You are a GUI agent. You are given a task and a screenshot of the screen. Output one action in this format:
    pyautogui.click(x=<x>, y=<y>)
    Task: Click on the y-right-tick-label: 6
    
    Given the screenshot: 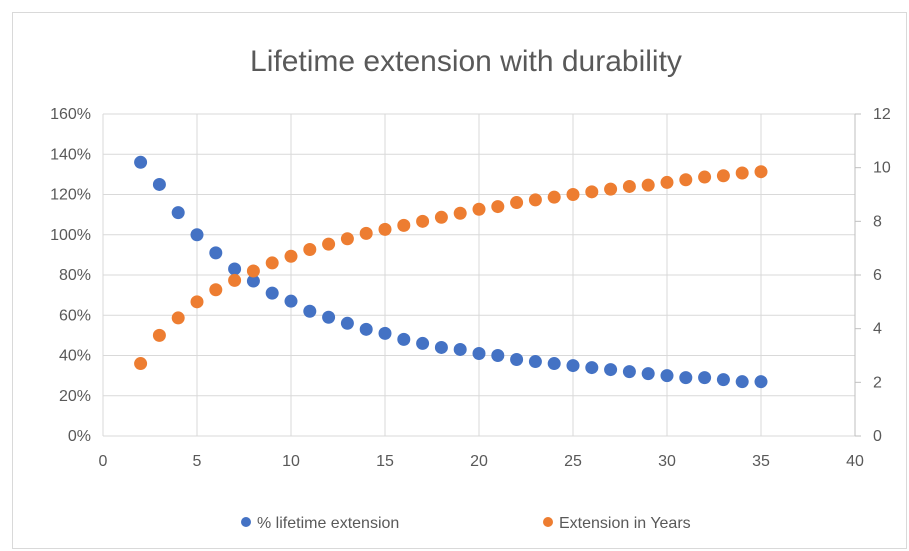 What is the action you would take?
    pyautogui.click(x=877, y=275)
    